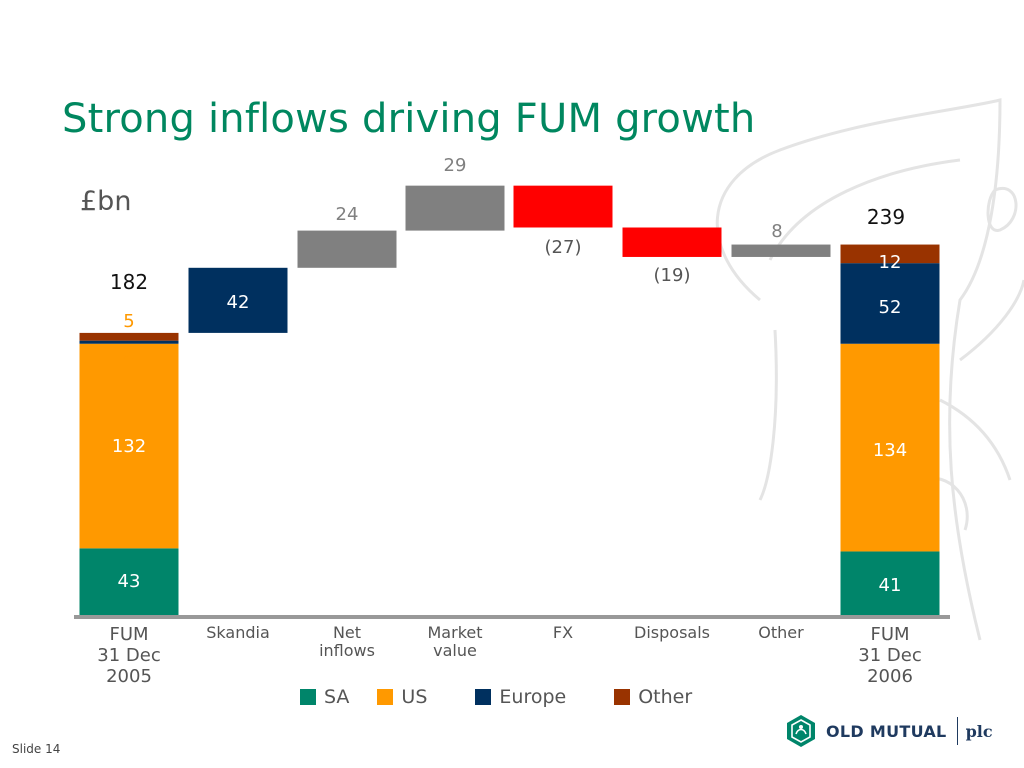 The height and width of the screenshot is (768, 1024). What do you see at coordinates (455, 165) in the screenshot?
I see `step-label-3: 29` at bounding box center [455, 165].